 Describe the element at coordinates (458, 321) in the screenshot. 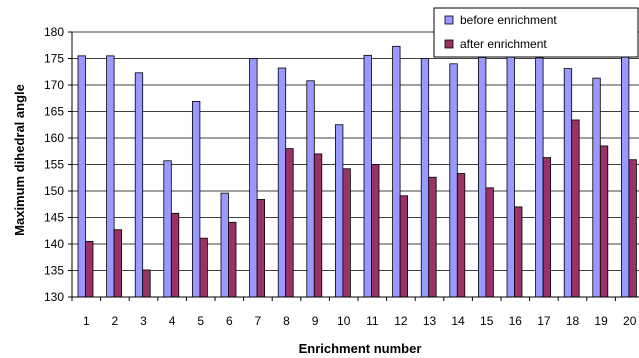

I see `x-tick-label: 14` at that location.